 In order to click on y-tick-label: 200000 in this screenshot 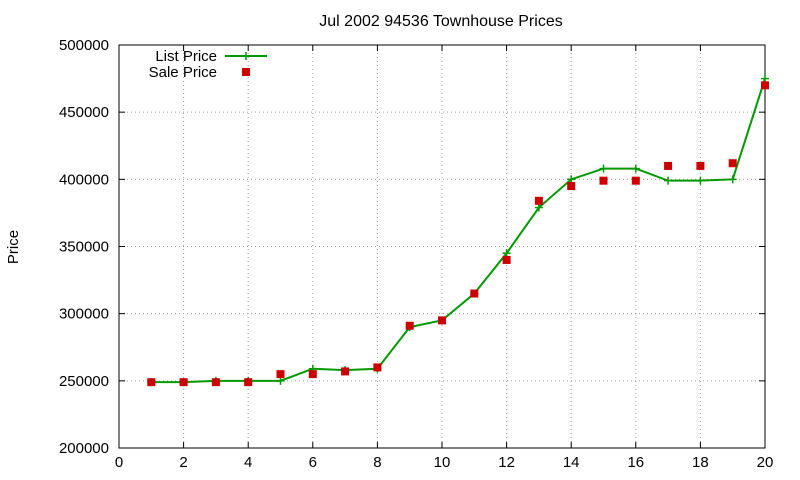, I will do `click(84, 448)`.